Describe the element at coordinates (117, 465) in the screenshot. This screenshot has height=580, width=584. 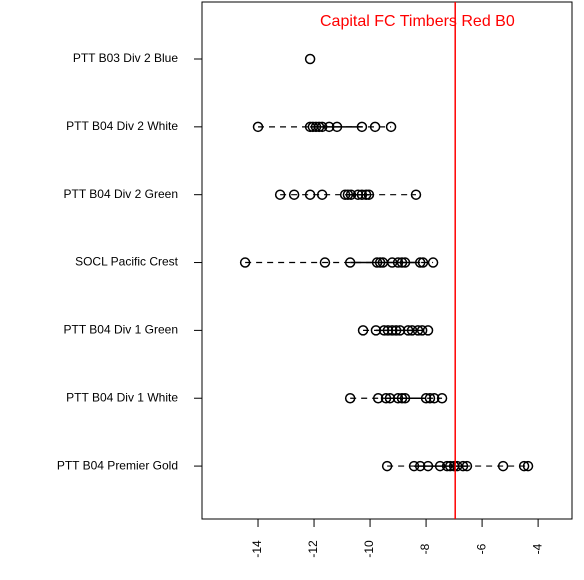
I see `y-tick-label: PTT B04 Premier Gold` at that location.